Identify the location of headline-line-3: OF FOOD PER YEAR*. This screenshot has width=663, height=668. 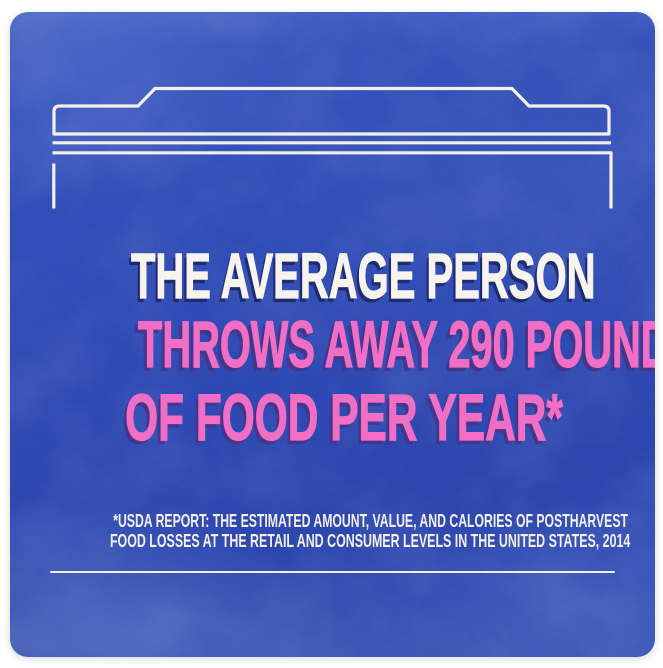
(344, 417).